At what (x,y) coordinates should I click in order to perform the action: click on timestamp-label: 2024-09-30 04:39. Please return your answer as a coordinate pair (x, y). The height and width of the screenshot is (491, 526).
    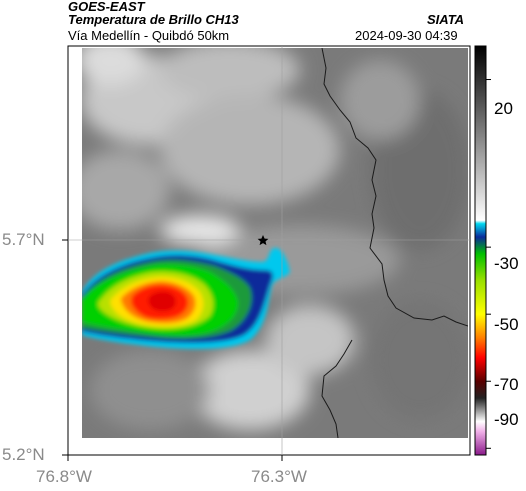
    Looking at the image, I should click on (406, 35).